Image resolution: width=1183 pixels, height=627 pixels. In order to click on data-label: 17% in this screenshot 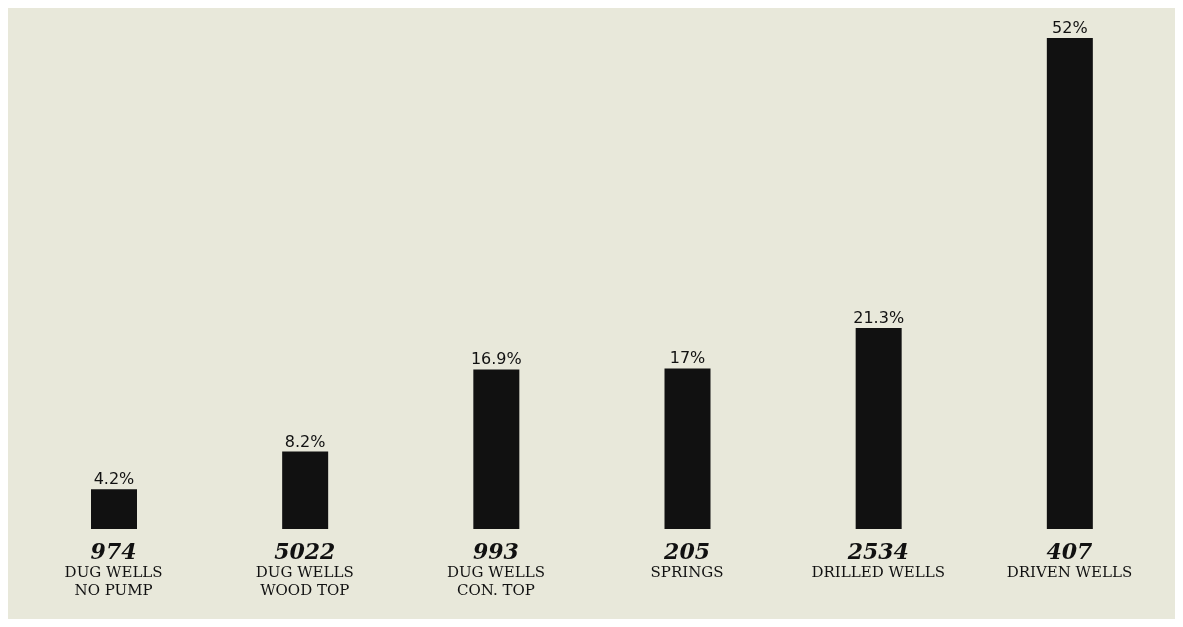, I will do `click(687, 358)`.